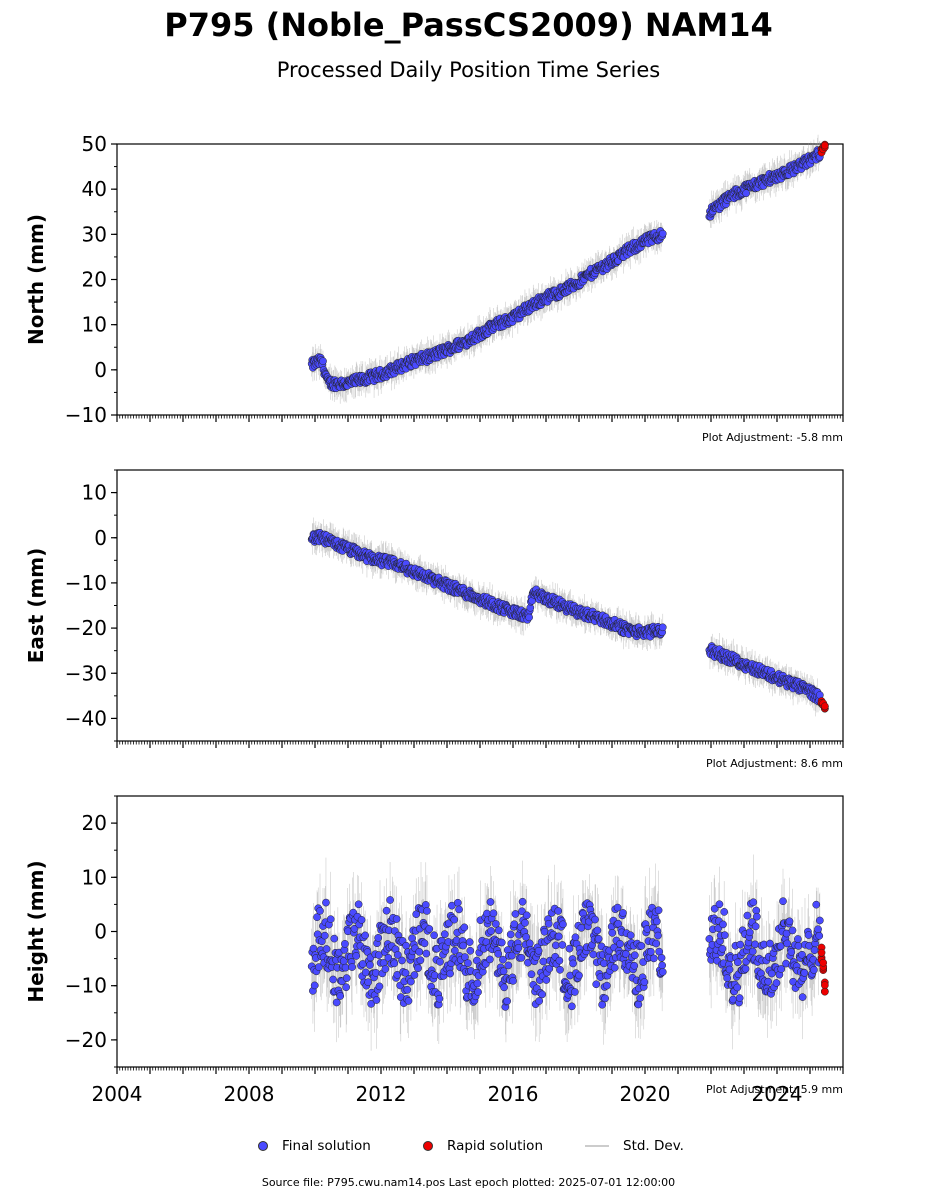  What do you see at coordinates (86, 583) in the screenshot?
I see `east-ytick-label: −10` at bounding box center [86, 583].